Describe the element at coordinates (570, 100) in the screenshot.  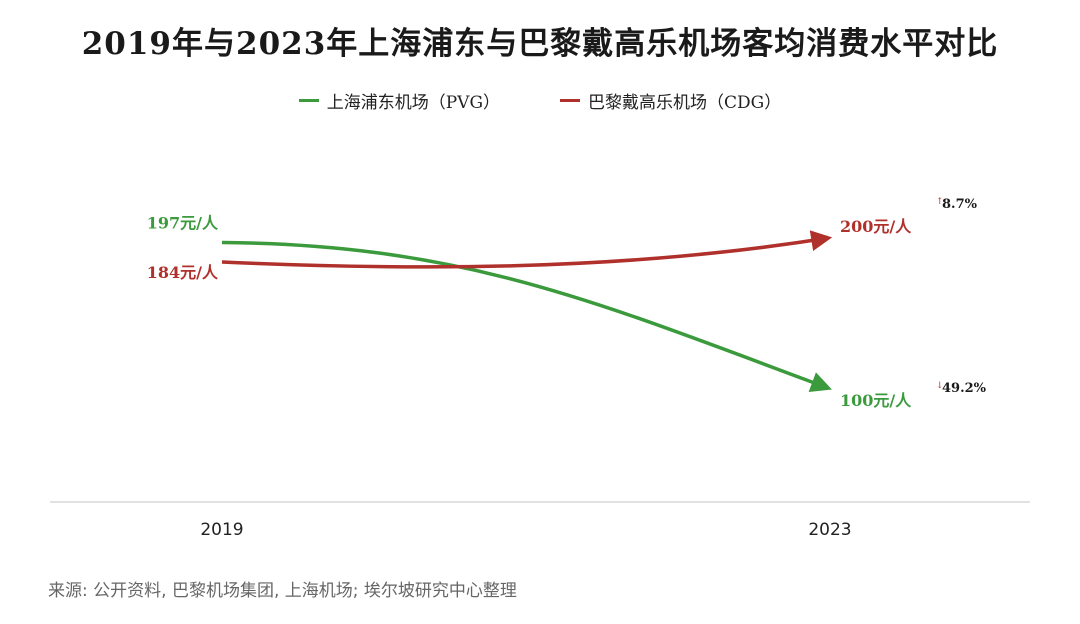
I see `legend-swatch-cdg` at that location.